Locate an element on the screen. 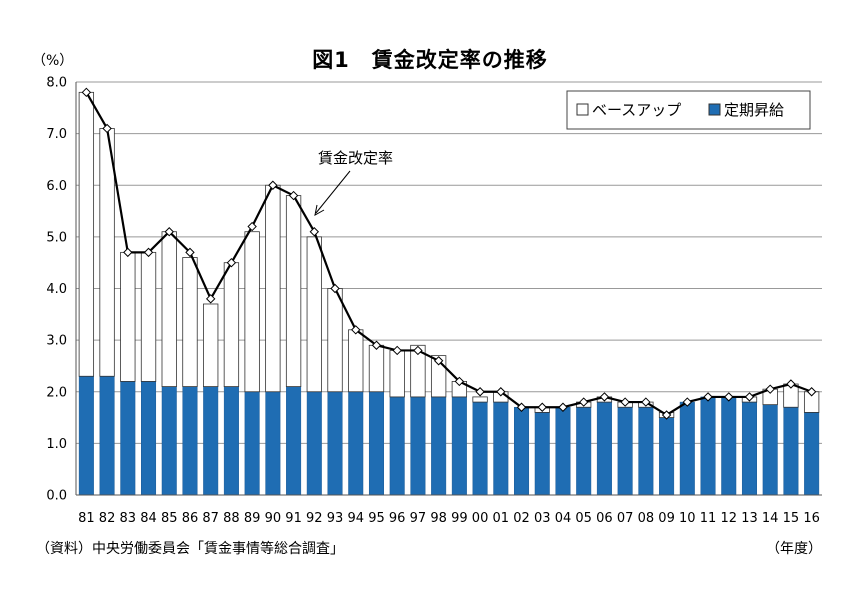 This screenshot has width=860, height=596. x-tick-label: 97 is located at coordinates (418, 518).